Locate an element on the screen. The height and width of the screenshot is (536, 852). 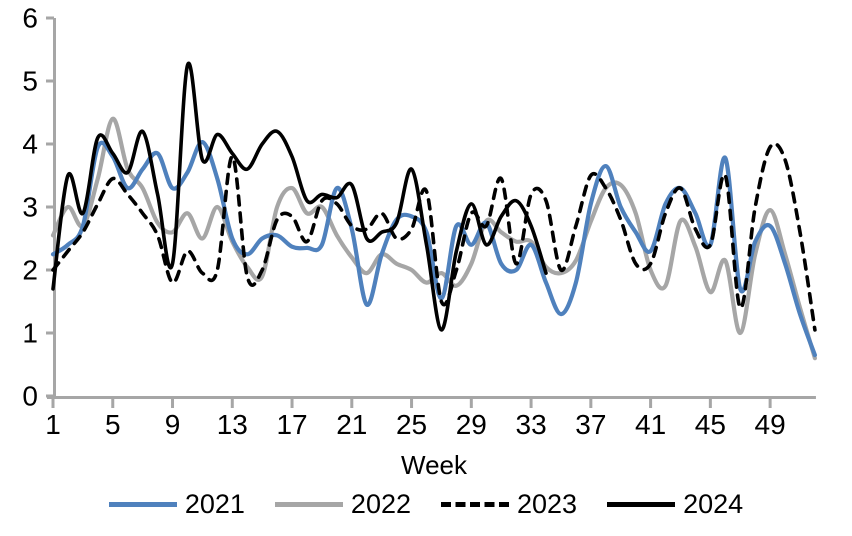
x-tick-label: 41 is located at coordinates (650, 424).